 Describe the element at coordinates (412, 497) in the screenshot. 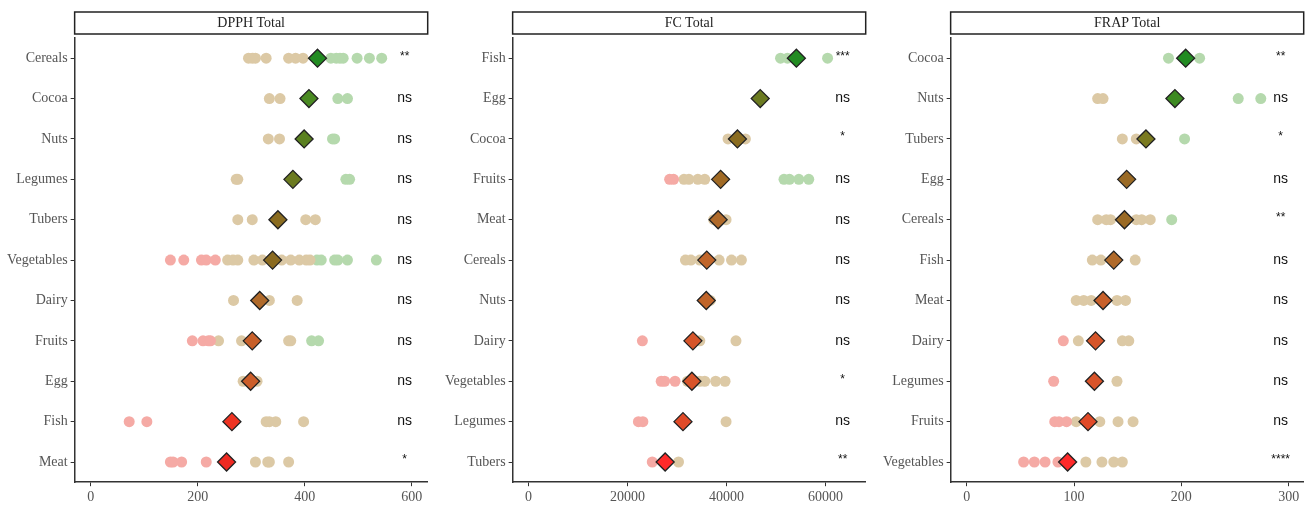

I see `x-tick-label: 600` at that location.